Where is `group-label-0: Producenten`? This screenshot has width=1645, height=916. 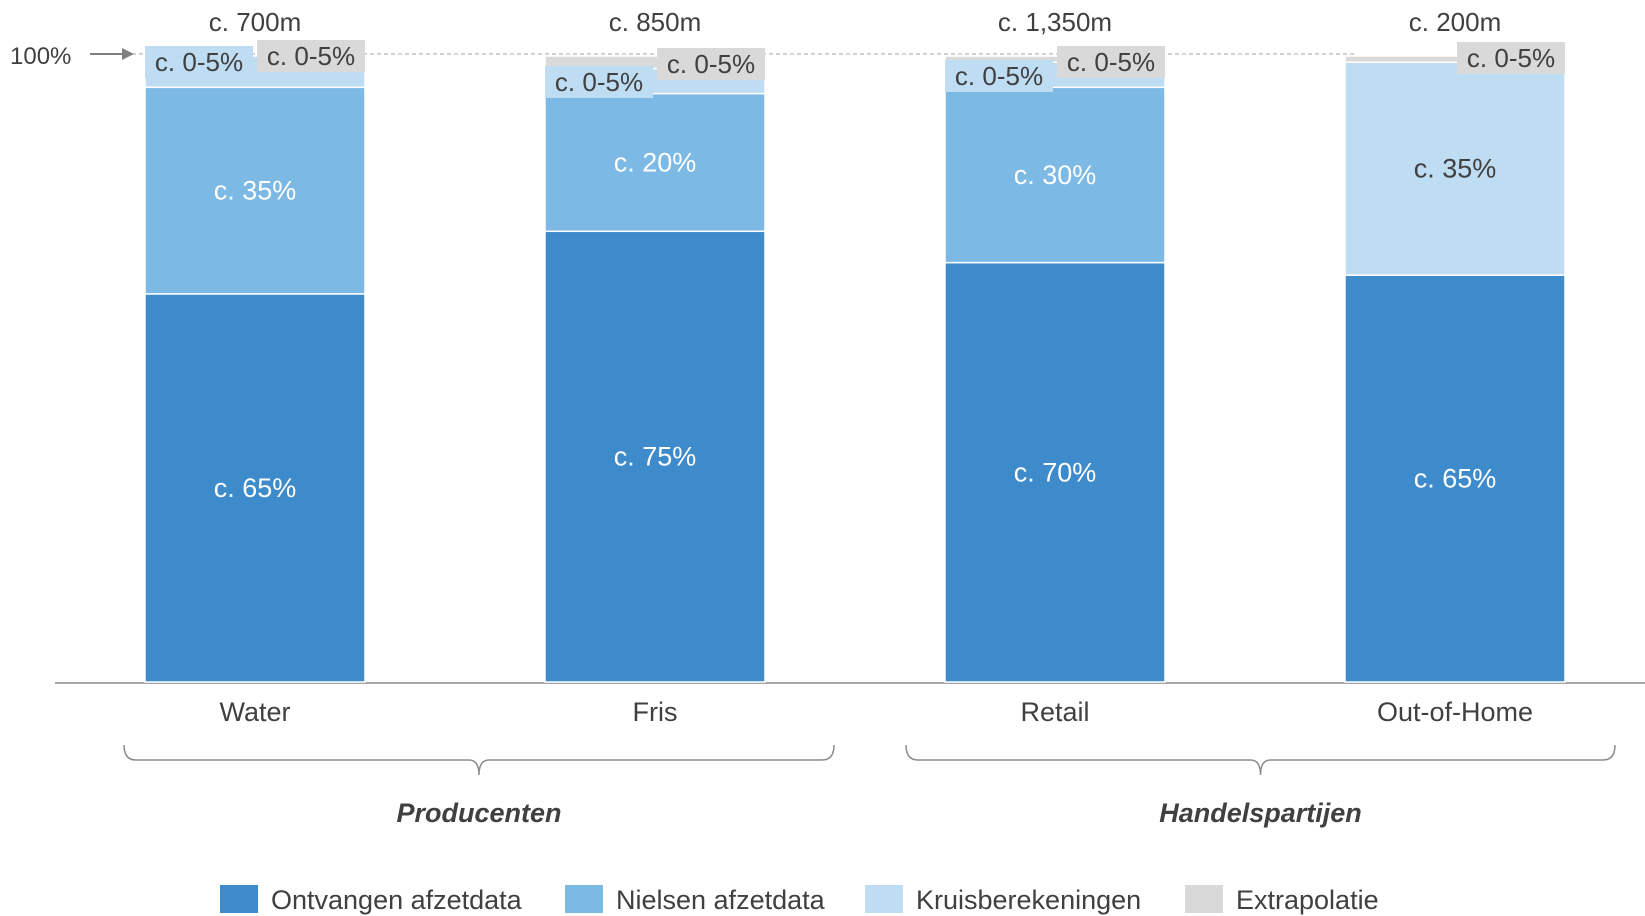 group-label-0: Producenten is located at coordinates (478, 813).